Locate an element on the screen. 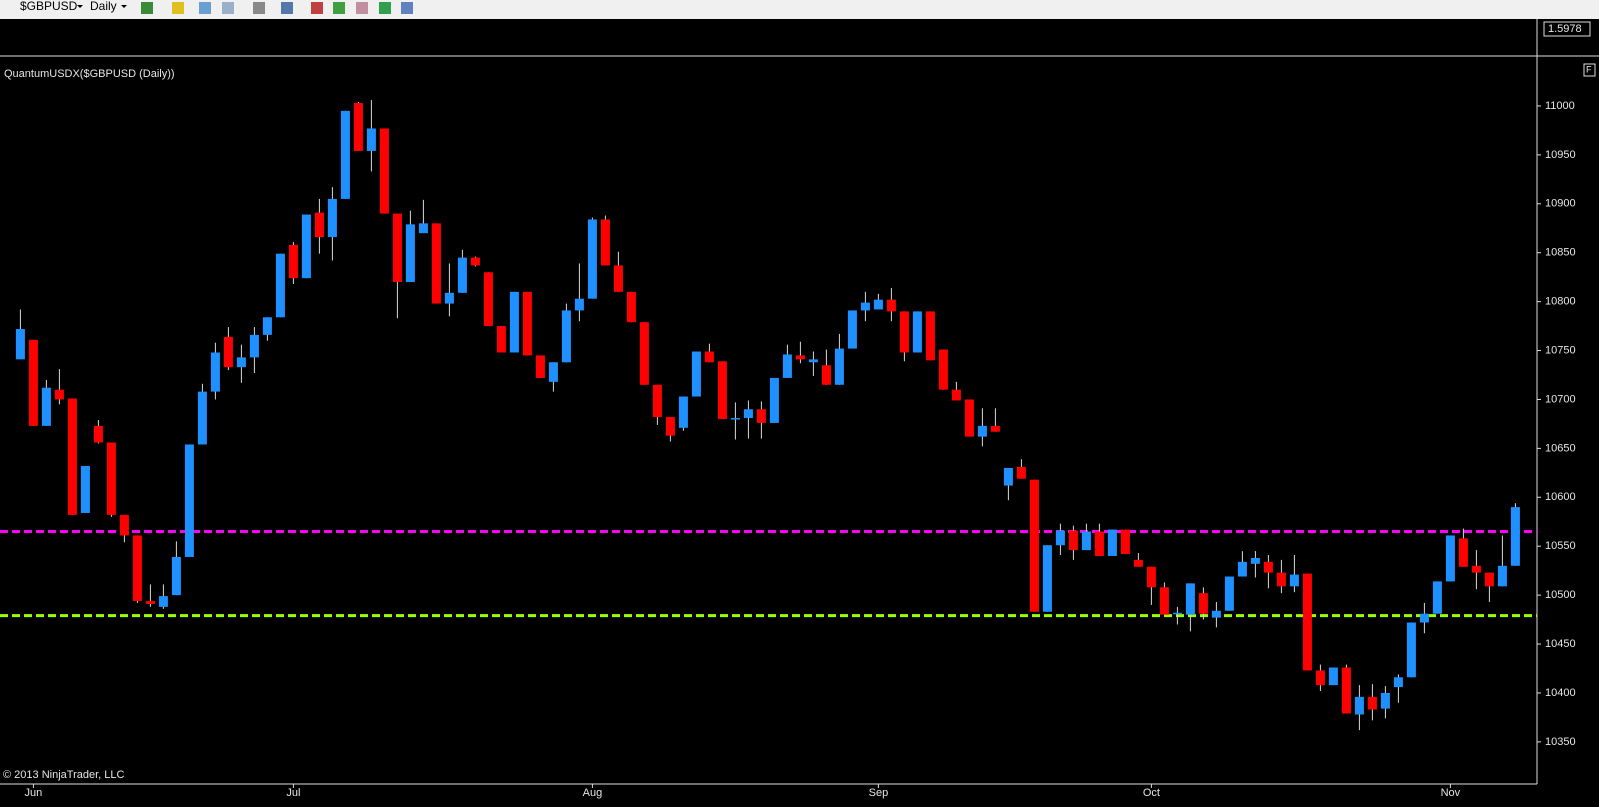 This screenshot has height=807, width=1599. y-tick-label: 10400 is located at coordinates (1560, 693).